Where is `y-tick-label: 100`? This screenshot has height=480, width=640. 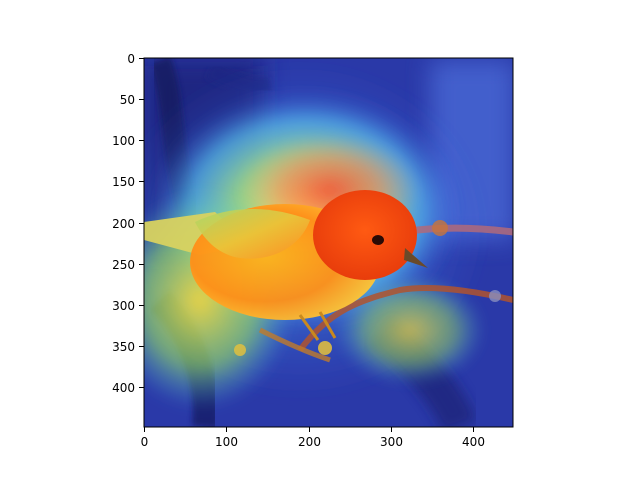 y-tick-label: 100 is located at coordinates (123, 141).